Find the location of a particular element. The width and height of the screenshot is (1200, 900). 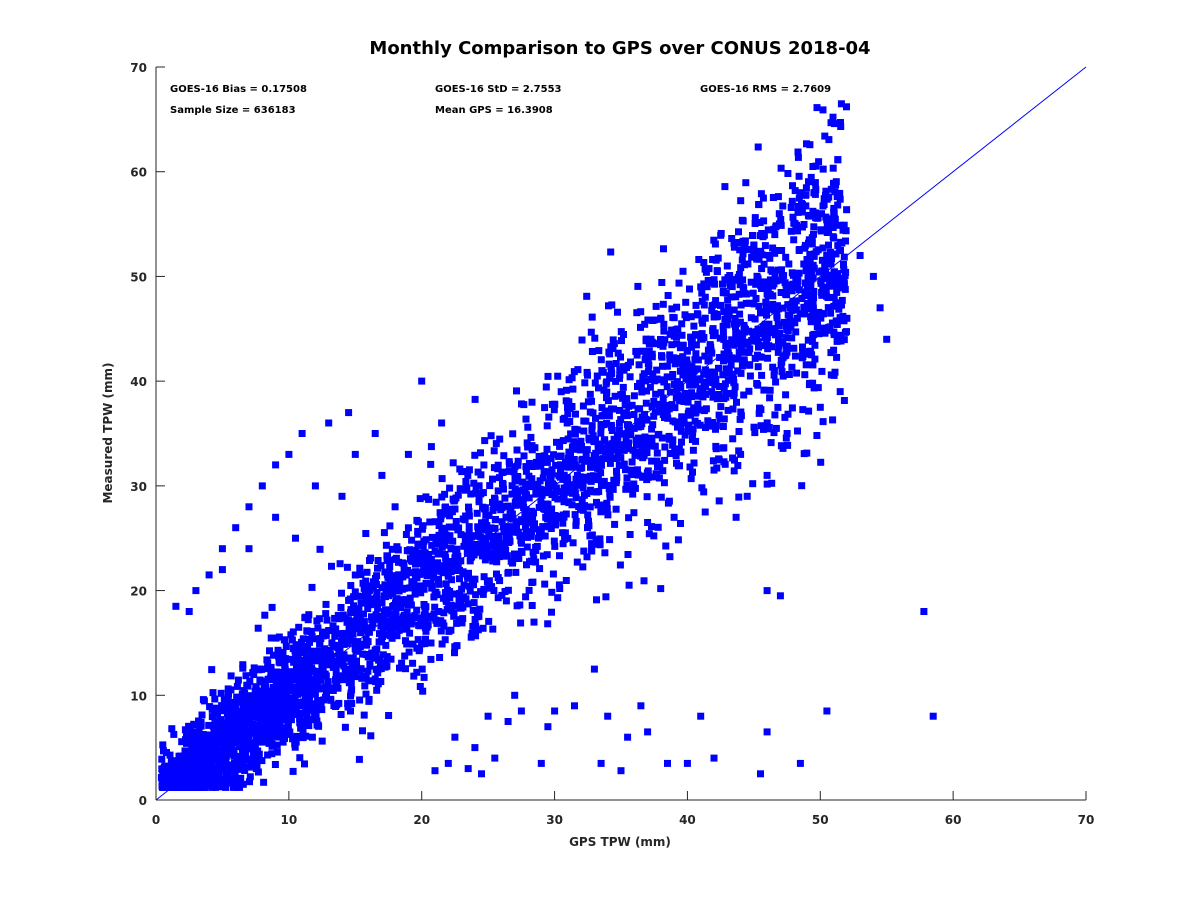

x-tick-label: 50 is located at coordinates (820, 820).